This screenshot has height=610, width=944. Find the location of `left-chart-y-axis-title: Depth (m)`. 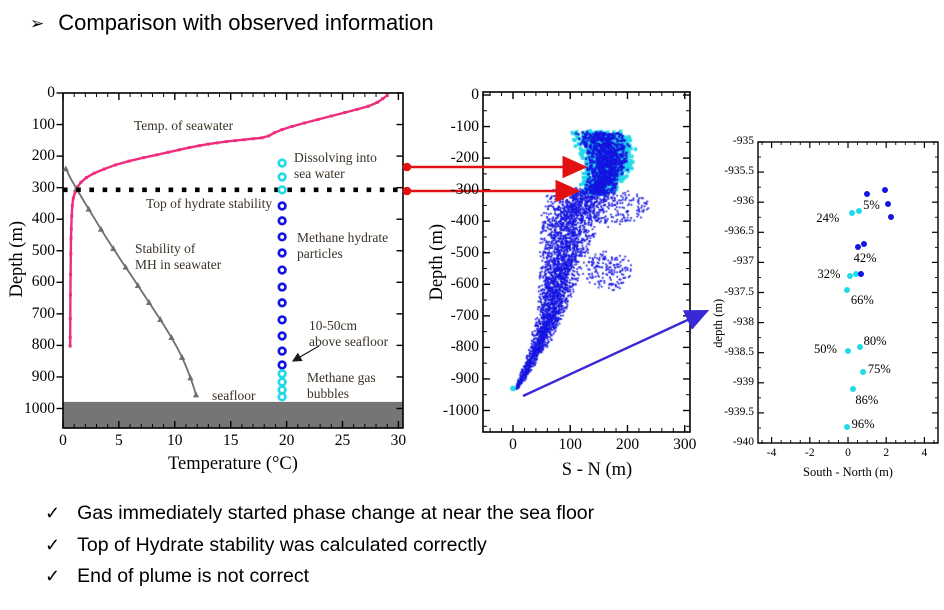

left-chart-y-axis-title: Depth (m) is located at coordinates (16, 259).